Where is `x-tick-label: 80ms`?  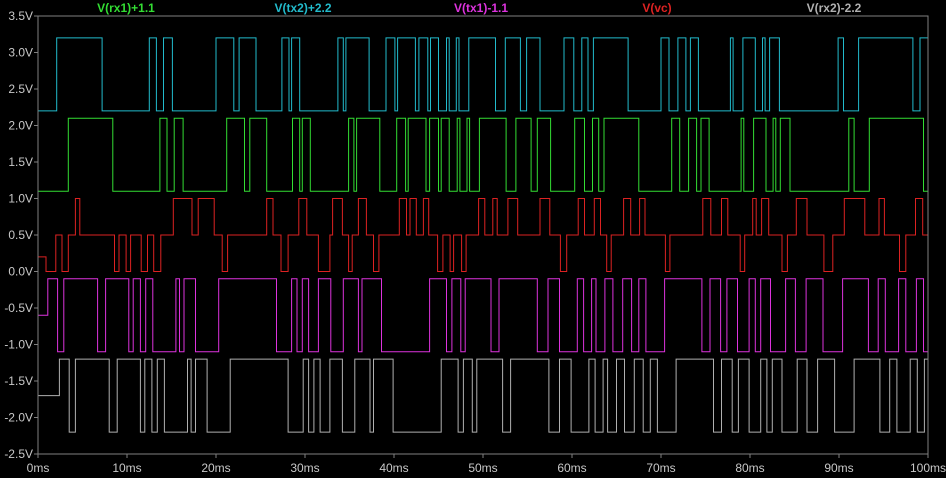 x-tick-label: 80ms is located at coordinates (749, 468).